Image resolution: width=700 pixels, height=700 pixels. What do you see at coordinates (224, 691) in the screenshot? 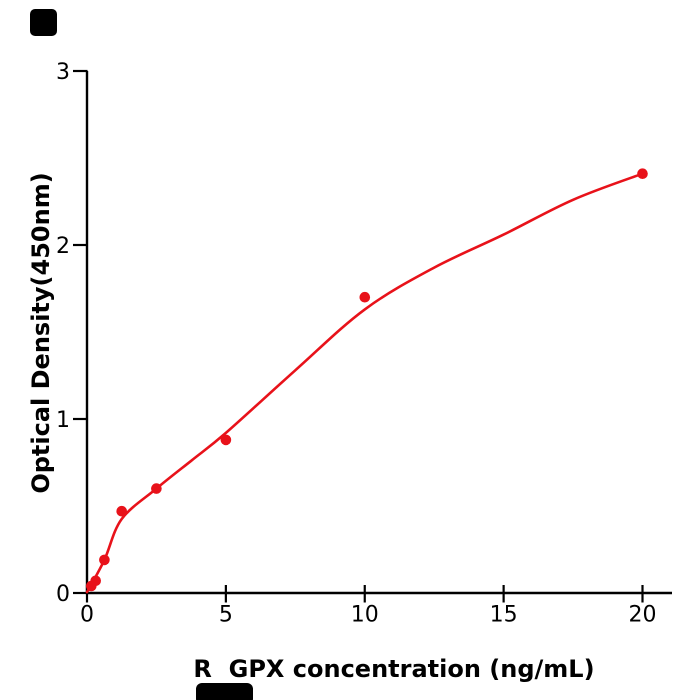
I see `watermark-box-bottom` at bounding box center [224, 691].